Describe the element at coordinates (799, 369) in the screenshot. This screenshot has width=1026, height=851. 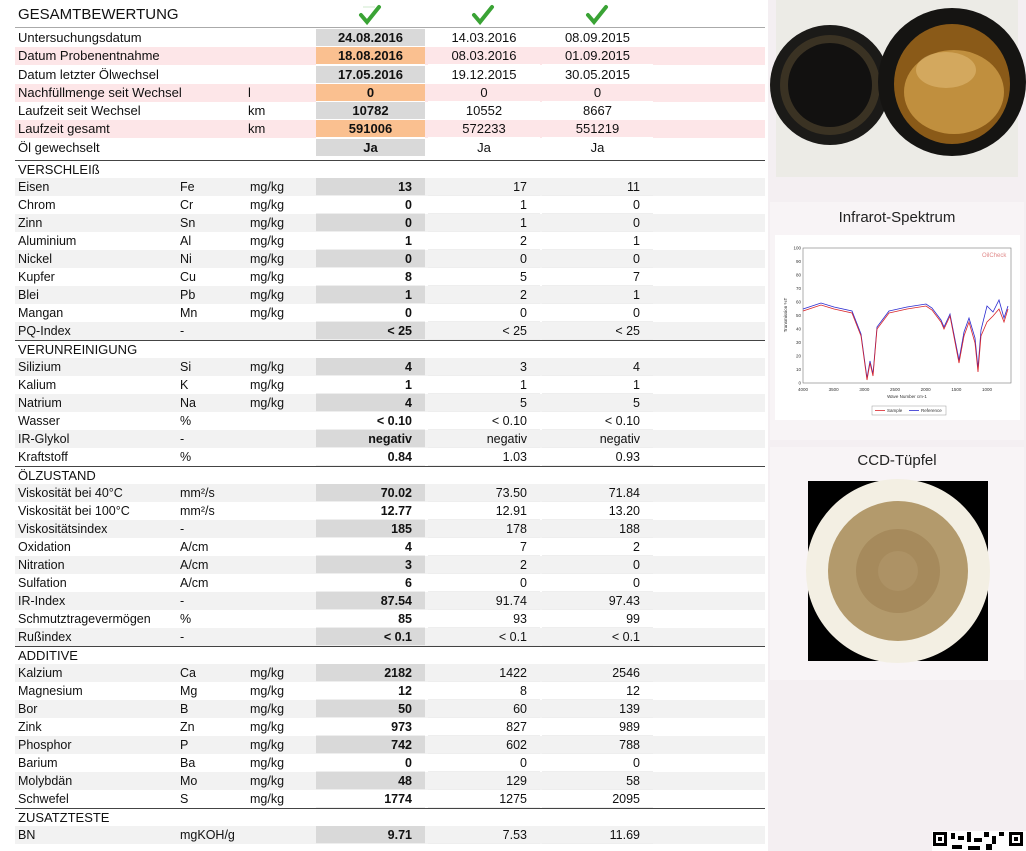
I see `ir-y-tick-label: 10` at that location.